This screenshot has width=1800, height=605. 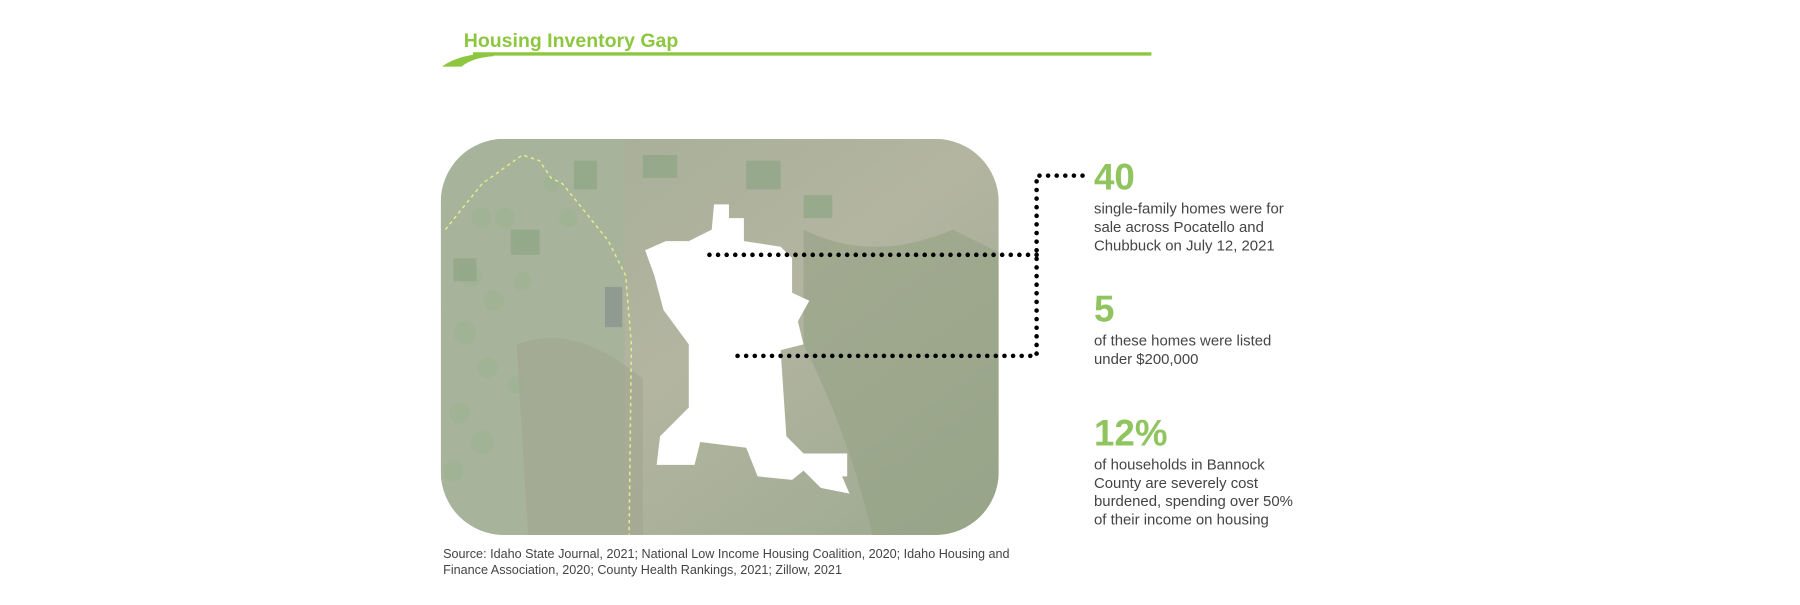 I want to click on connectors, so click(x=894, y=266).